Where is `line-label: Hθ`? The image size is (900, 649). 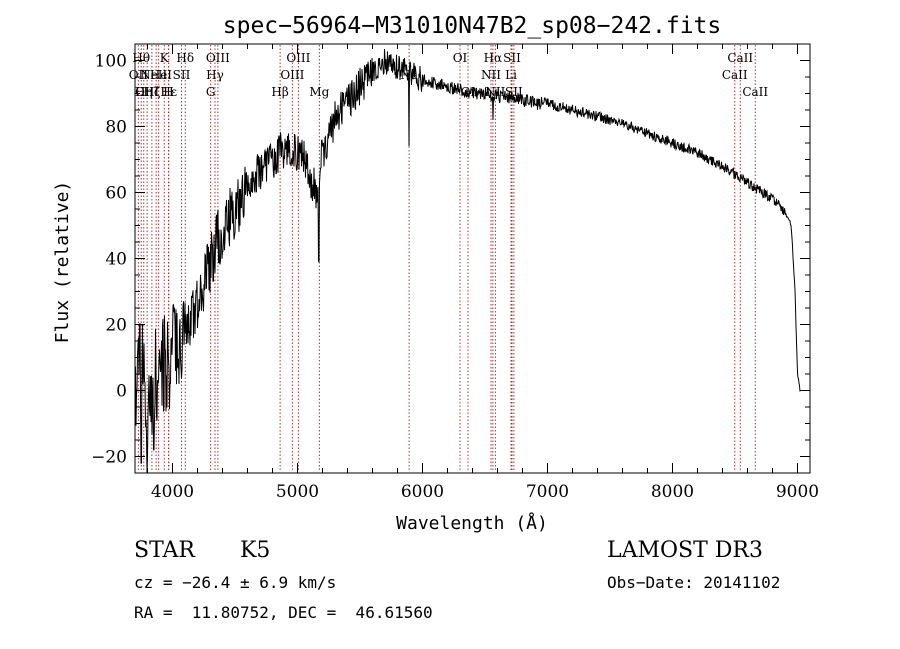
line-label: Hθ is located at coordinates (141, 58).